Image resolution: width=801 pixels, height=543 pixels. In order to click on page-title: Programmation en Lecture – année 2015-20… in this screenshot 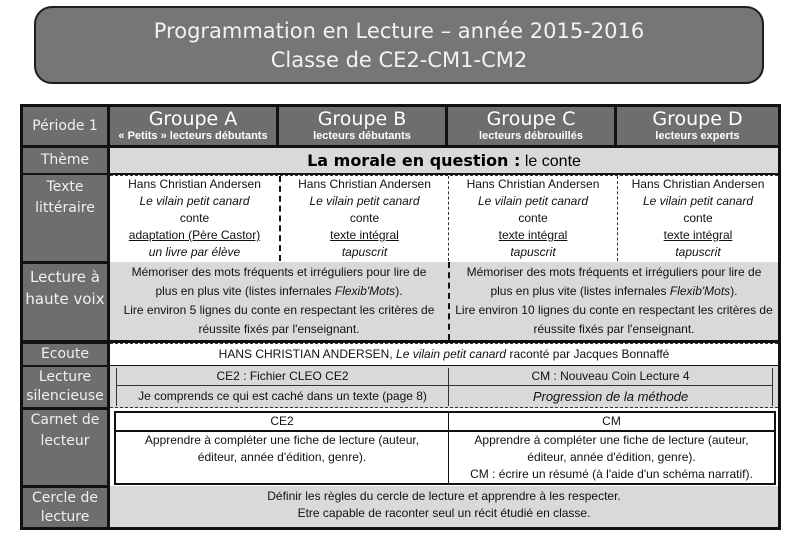, I will do `click(399, 45)`.